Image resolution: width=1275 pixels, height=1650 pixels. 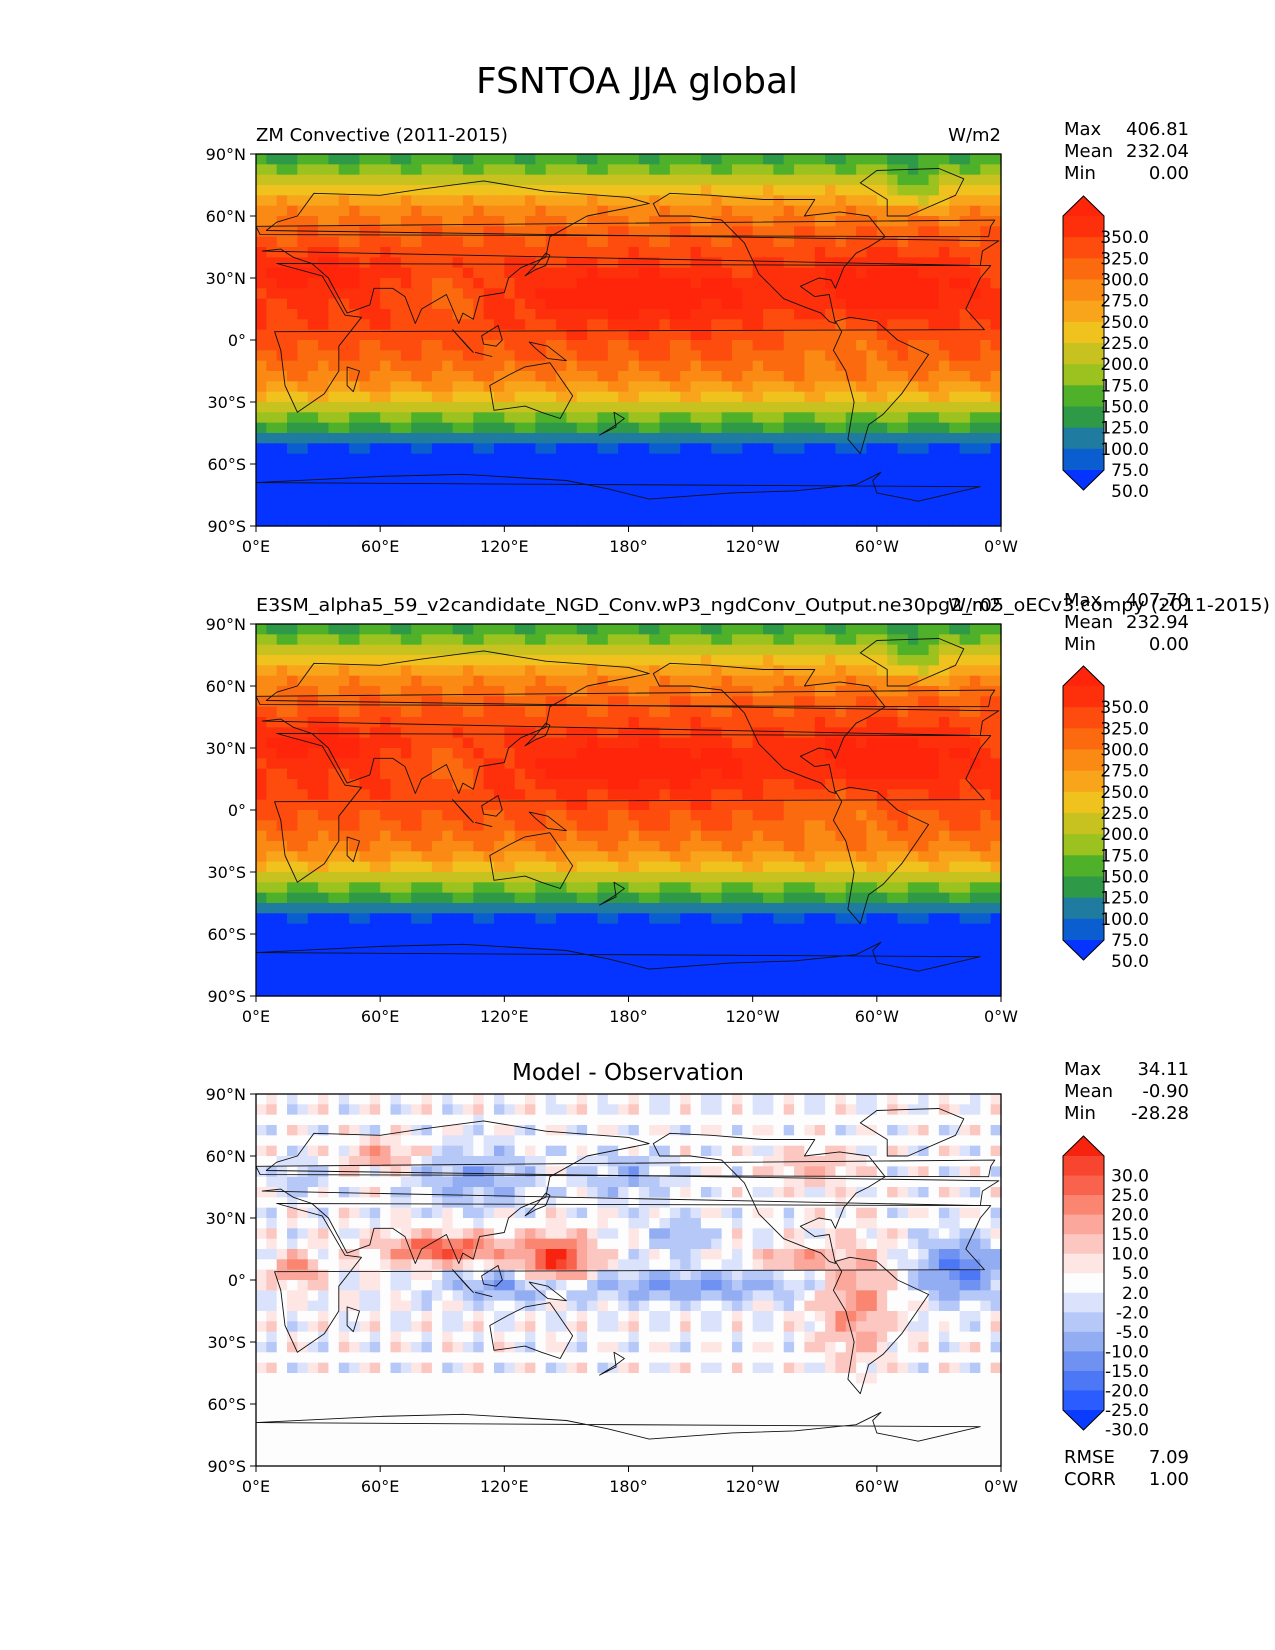 What do you see at coordinates (1169, 173) in the screenshot?
I see `panel-1-min-value: 0.00` at bounding box center [1169, 173].